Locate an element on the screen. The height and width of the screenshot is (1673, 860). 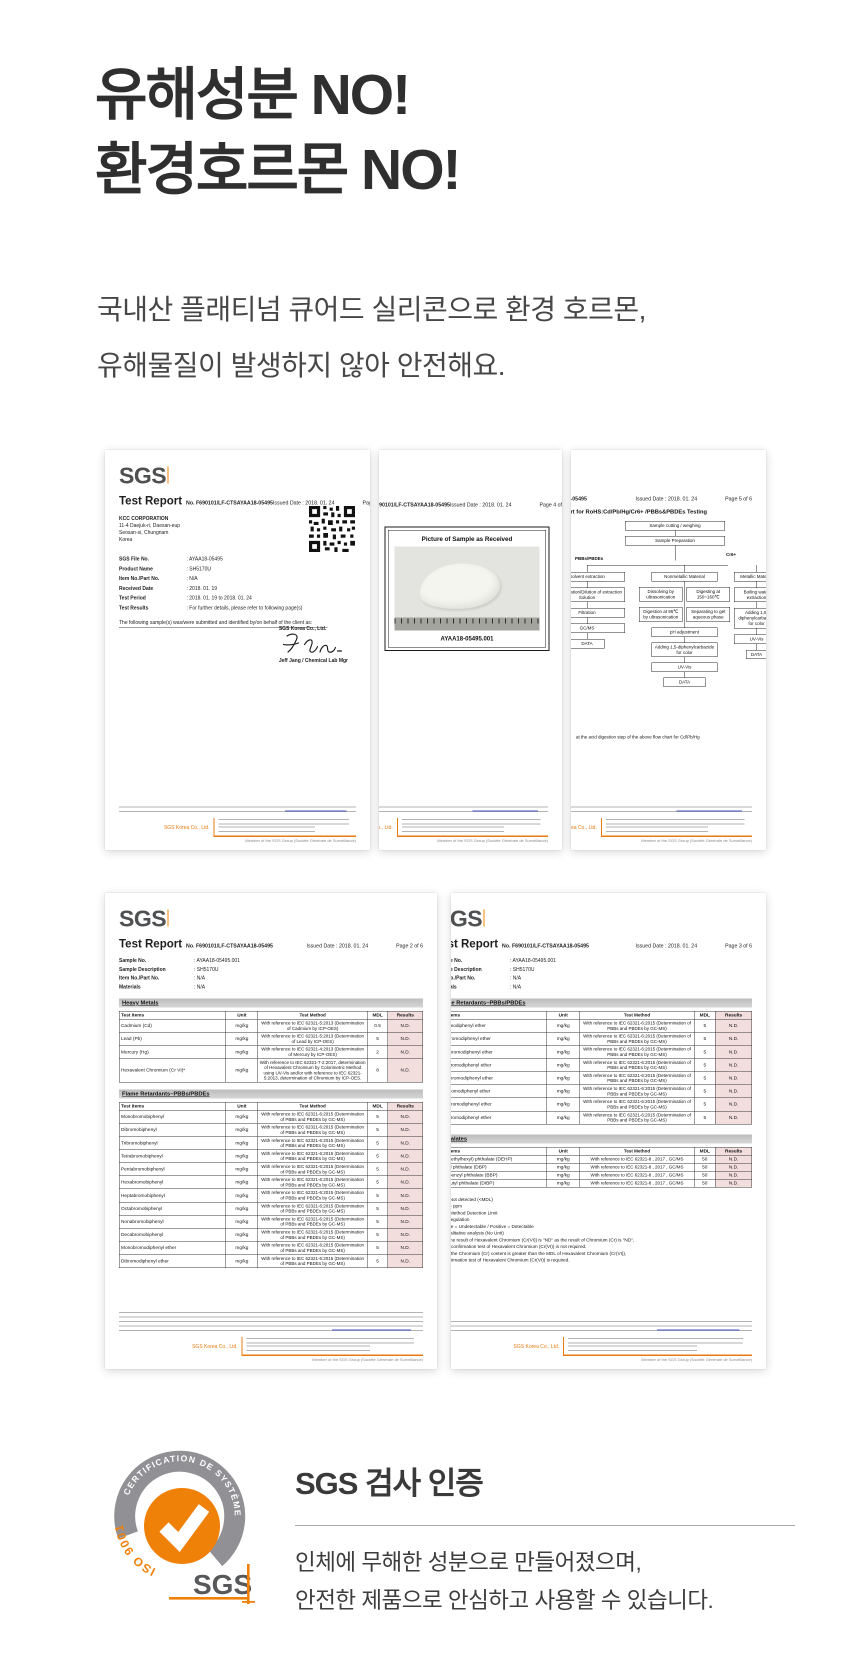
qr-code is located at coordinates (332, 529).